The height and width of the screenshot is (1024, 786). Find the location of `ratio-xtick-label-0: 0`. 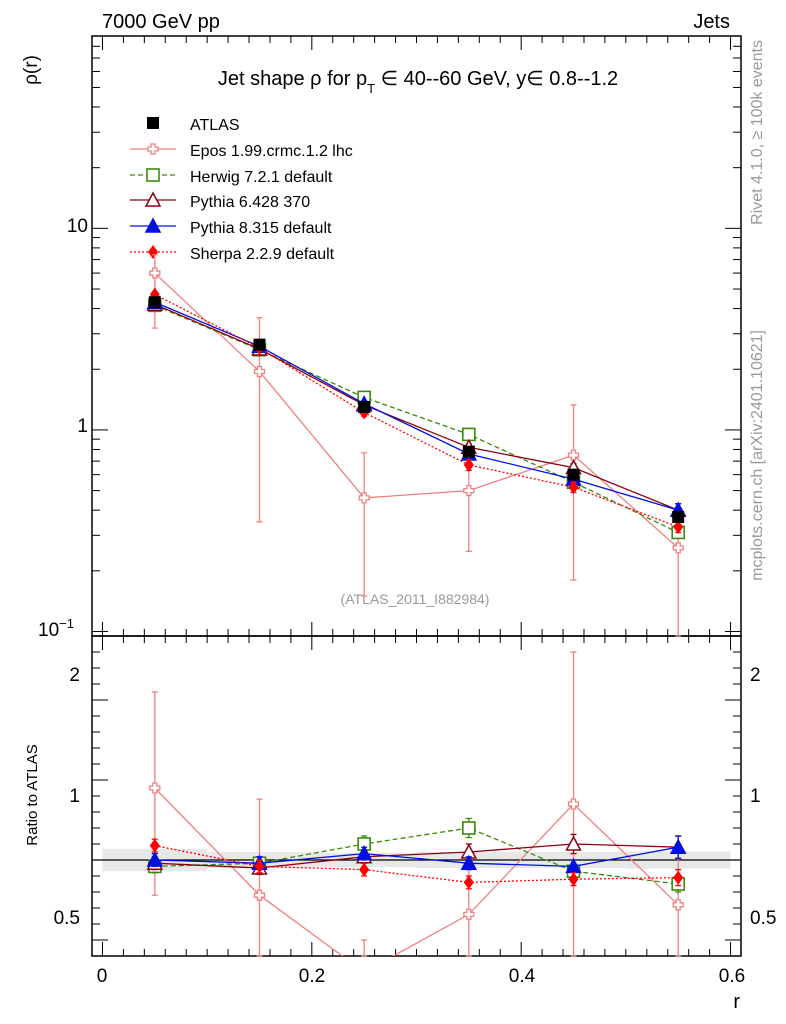

ratio-xtick-label-0: 0 is located at coordinates (102, 976).